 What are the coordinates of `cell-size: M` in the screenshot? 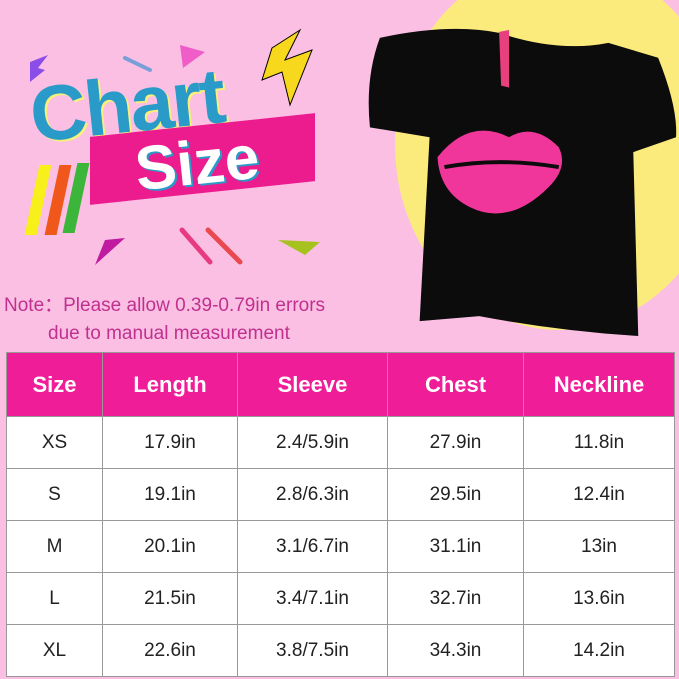 It's located at (54, 546).